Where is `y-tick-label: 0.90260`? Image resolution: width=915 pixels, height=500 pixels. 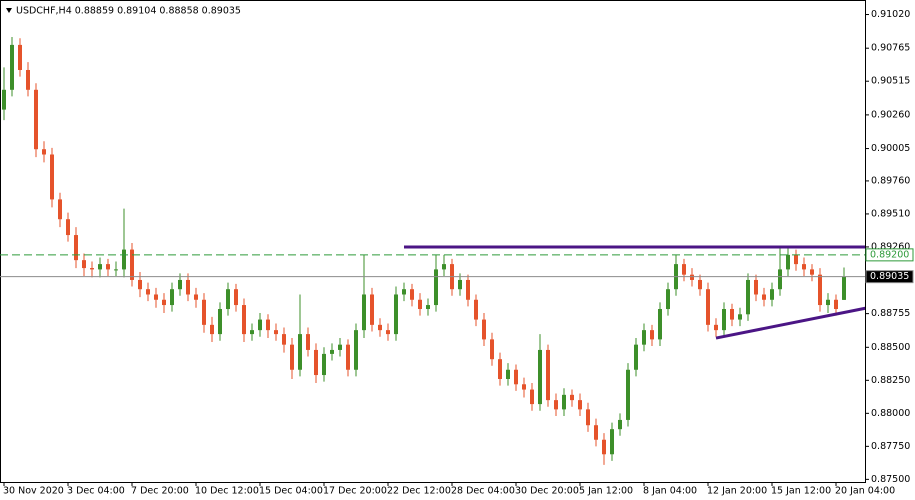
y-tick-label: 0.90260 is located at coordinates (890, 114).